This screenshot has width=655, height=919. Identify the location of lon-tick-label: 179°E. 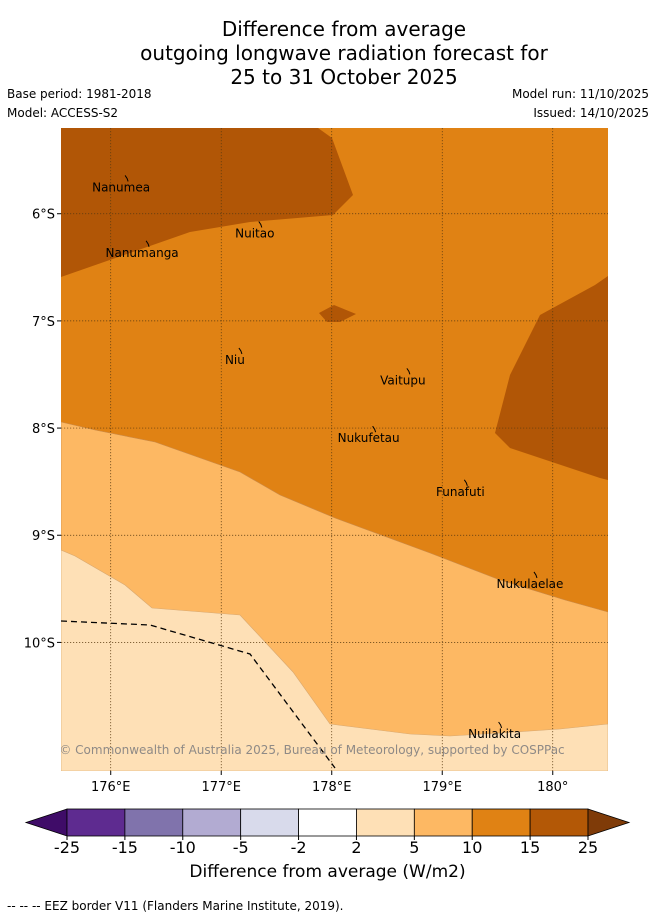
(442, 787).